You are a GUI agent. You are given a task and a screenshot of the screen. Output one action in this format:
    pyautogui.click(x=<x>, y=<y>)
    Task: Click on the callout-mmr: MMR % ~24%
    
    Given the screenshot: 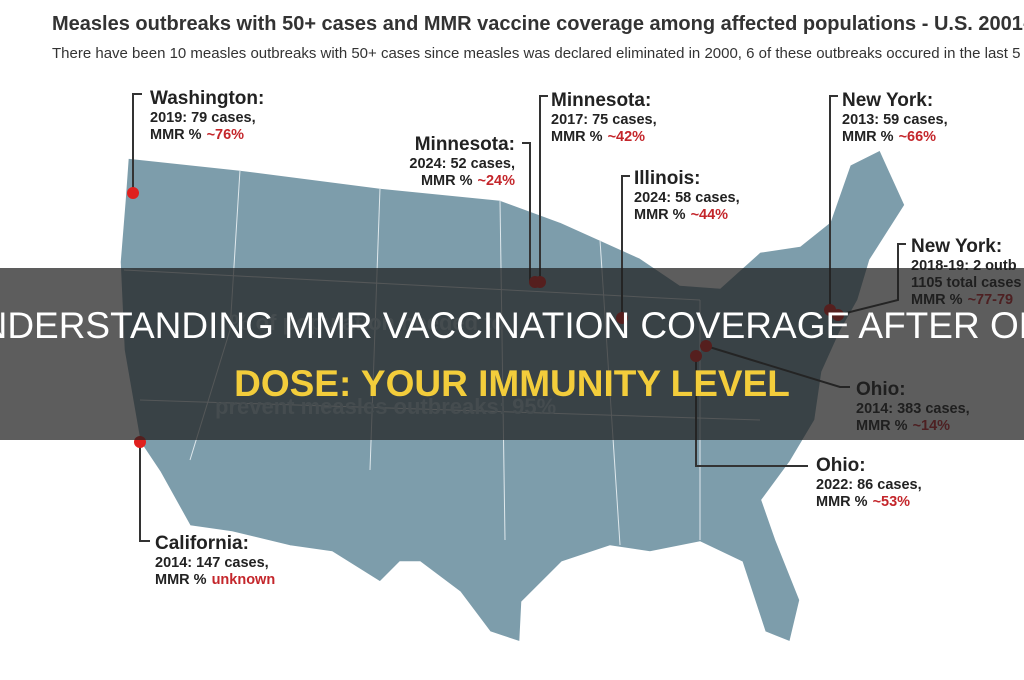 What is the action you would take?
    pyautogui.click(x=468, y=181)
    